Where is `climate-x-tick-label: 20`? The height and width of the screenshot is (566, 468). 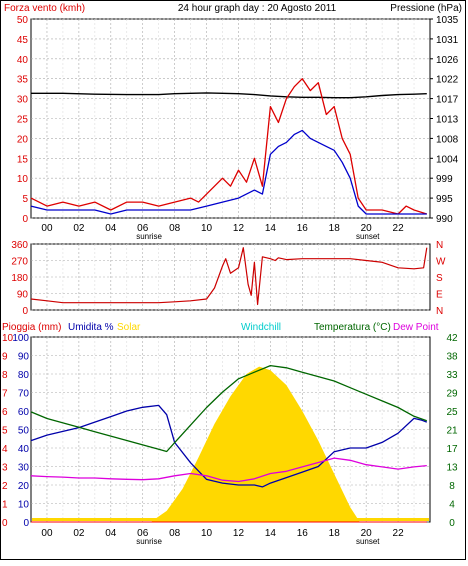
climate-x-tick-label: 20 is located at coordinates (367, 533).